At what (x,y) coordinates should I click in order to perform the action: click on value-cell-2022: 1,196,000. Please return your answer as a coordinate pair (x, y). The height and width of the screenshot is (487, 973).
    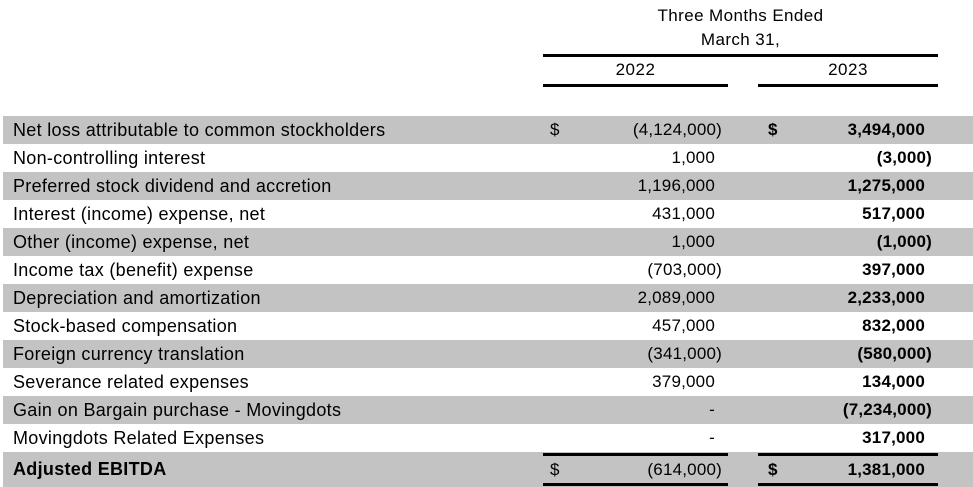
    Looking at the image, I should click on (635, 186).